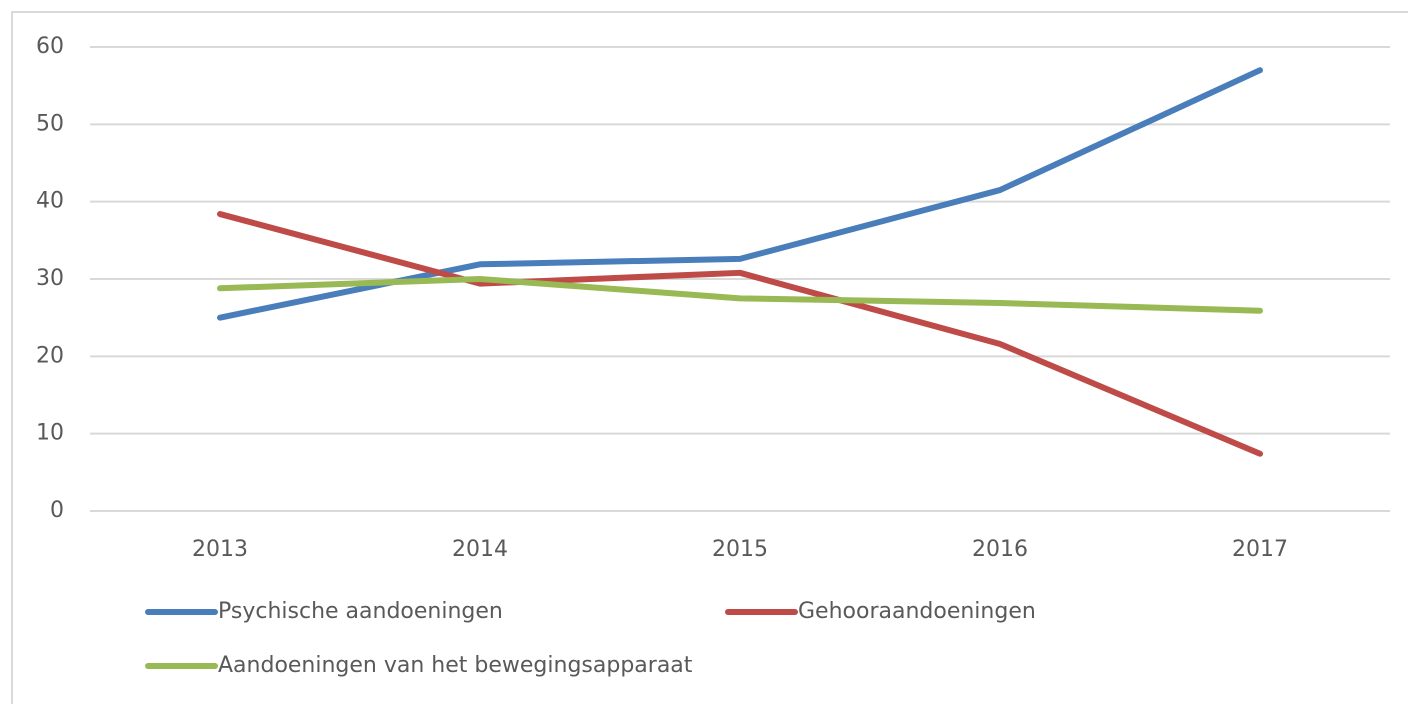 This screenshot has height=704, width=1408. I want to click on x-tick-label: 2014, so click(480, 549).